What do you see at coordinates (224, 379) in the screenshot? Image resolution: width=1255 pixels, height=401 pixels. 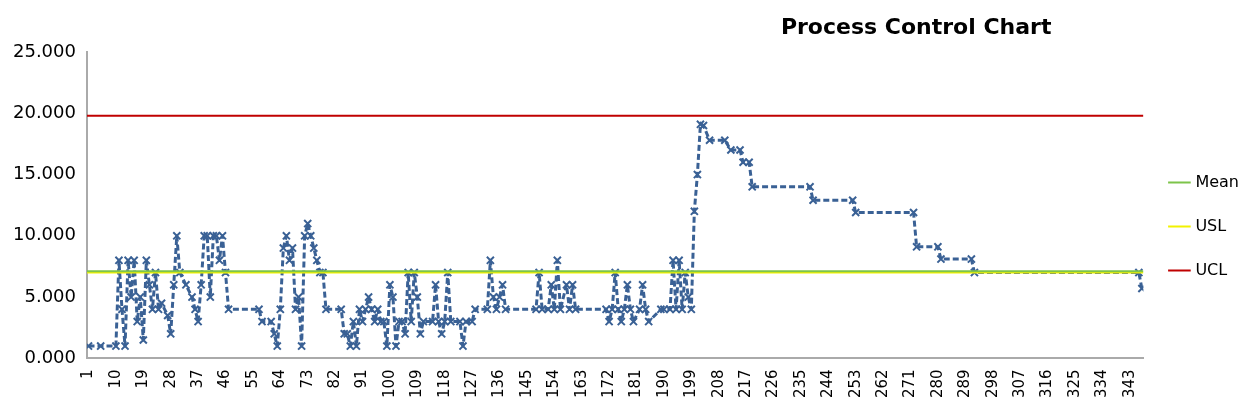 I see `x-tick-label: 46` at bounding box center [224, 379].